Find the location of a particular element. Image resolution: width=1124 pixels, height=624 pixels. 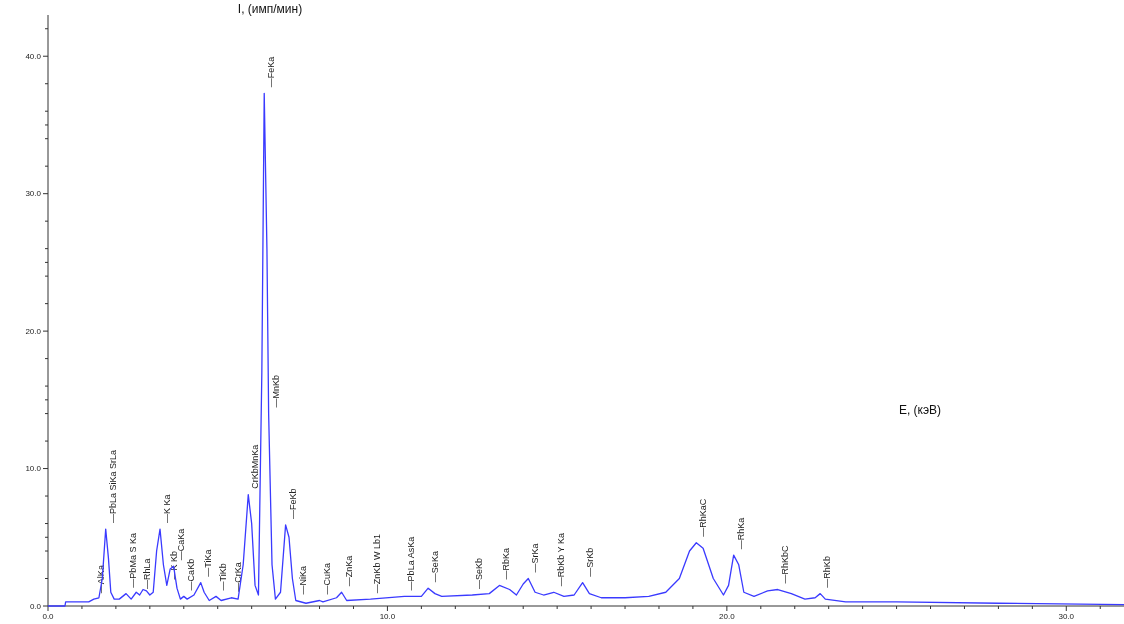

annotation: —NiKa is located at coordinates (302, 580).